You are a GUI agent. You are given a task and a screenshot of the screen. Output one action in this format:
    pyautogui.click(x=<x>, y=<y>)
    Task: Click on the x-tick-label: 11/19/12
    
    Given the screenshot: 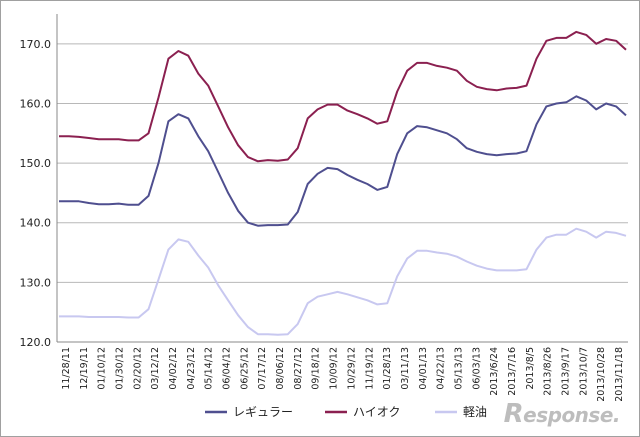 What is the action you would take?
    pyautogui.click(x=369, y=368)
    